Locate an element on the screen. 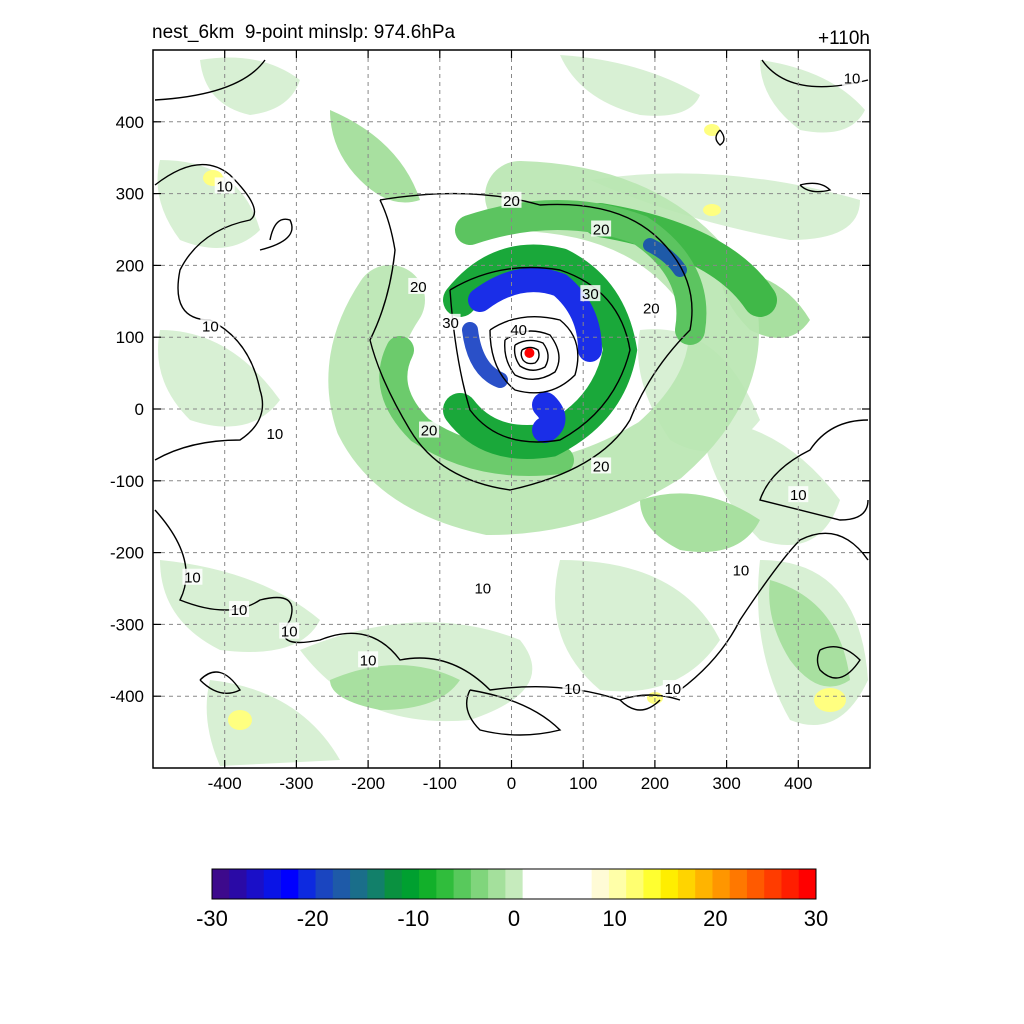 This screenshot has height=1024, width=1024. x-tick-label: 200 is located at coordinates (655, 783).